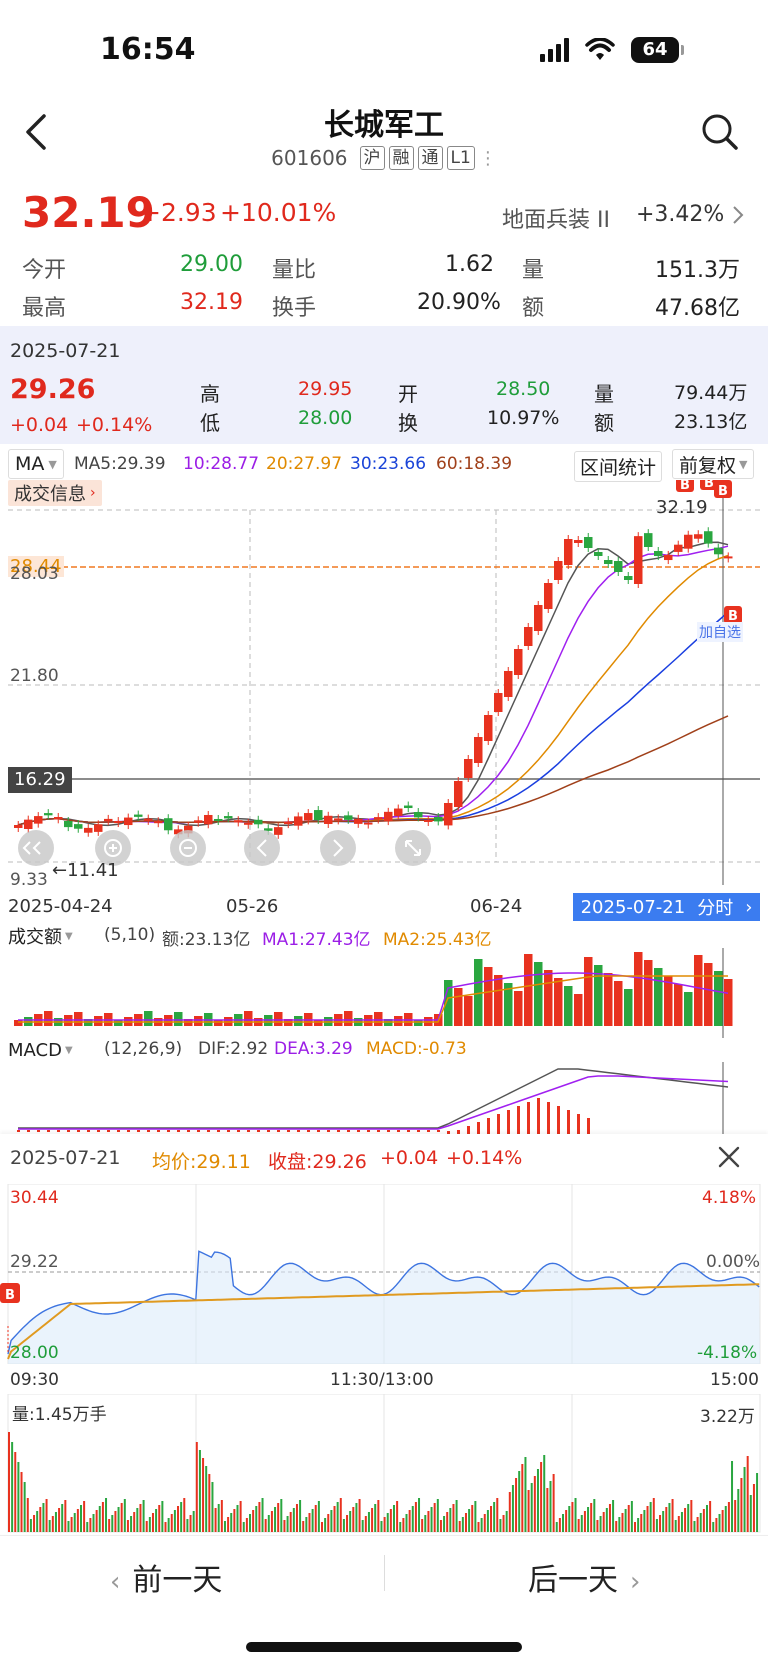  Describe the element at coordinates (709, 485) in the screenshot. I see `b-marker: B` at that location.